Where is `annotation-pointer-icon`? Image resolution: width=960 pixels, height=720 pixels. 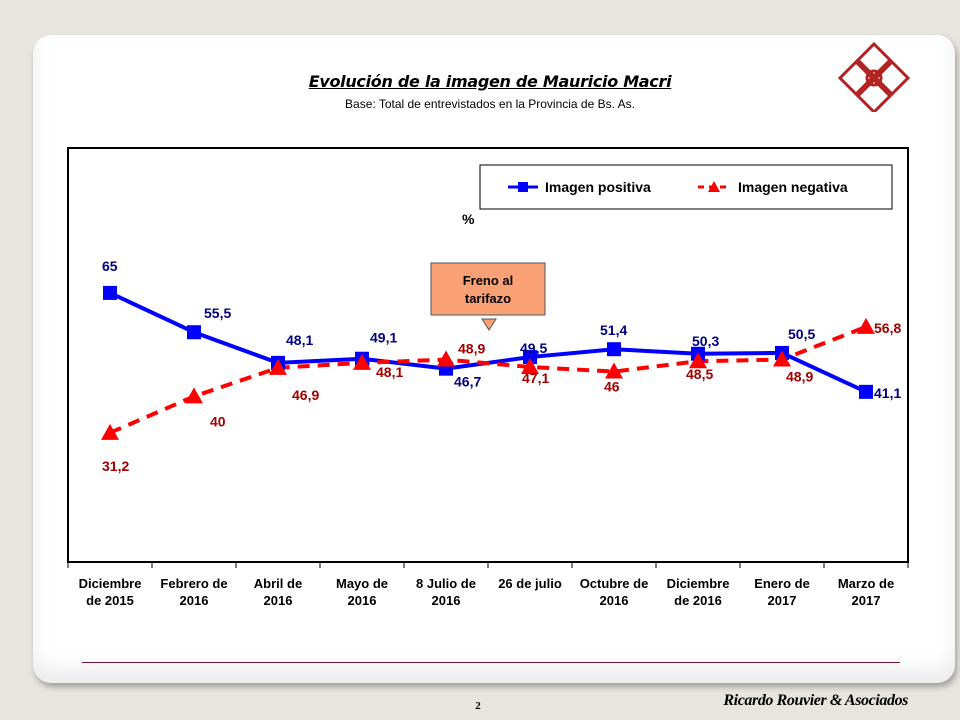 annotation-pointer-icon is located at coordinates (489, 324).